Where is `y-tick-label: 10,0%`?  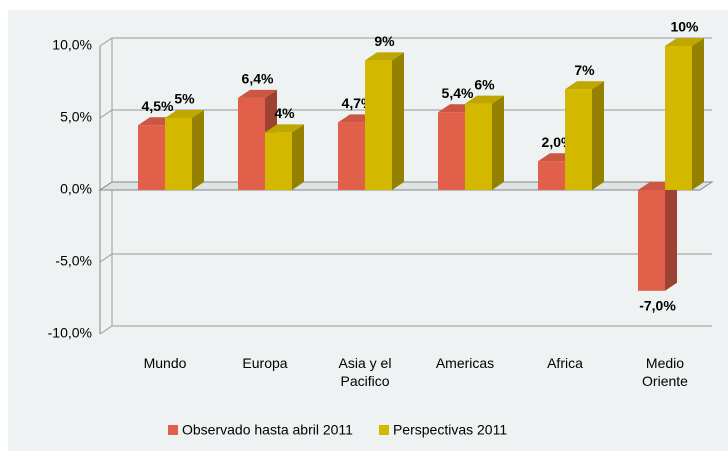
y-tick-label: 10,0% is located at coordinates (72, 45).